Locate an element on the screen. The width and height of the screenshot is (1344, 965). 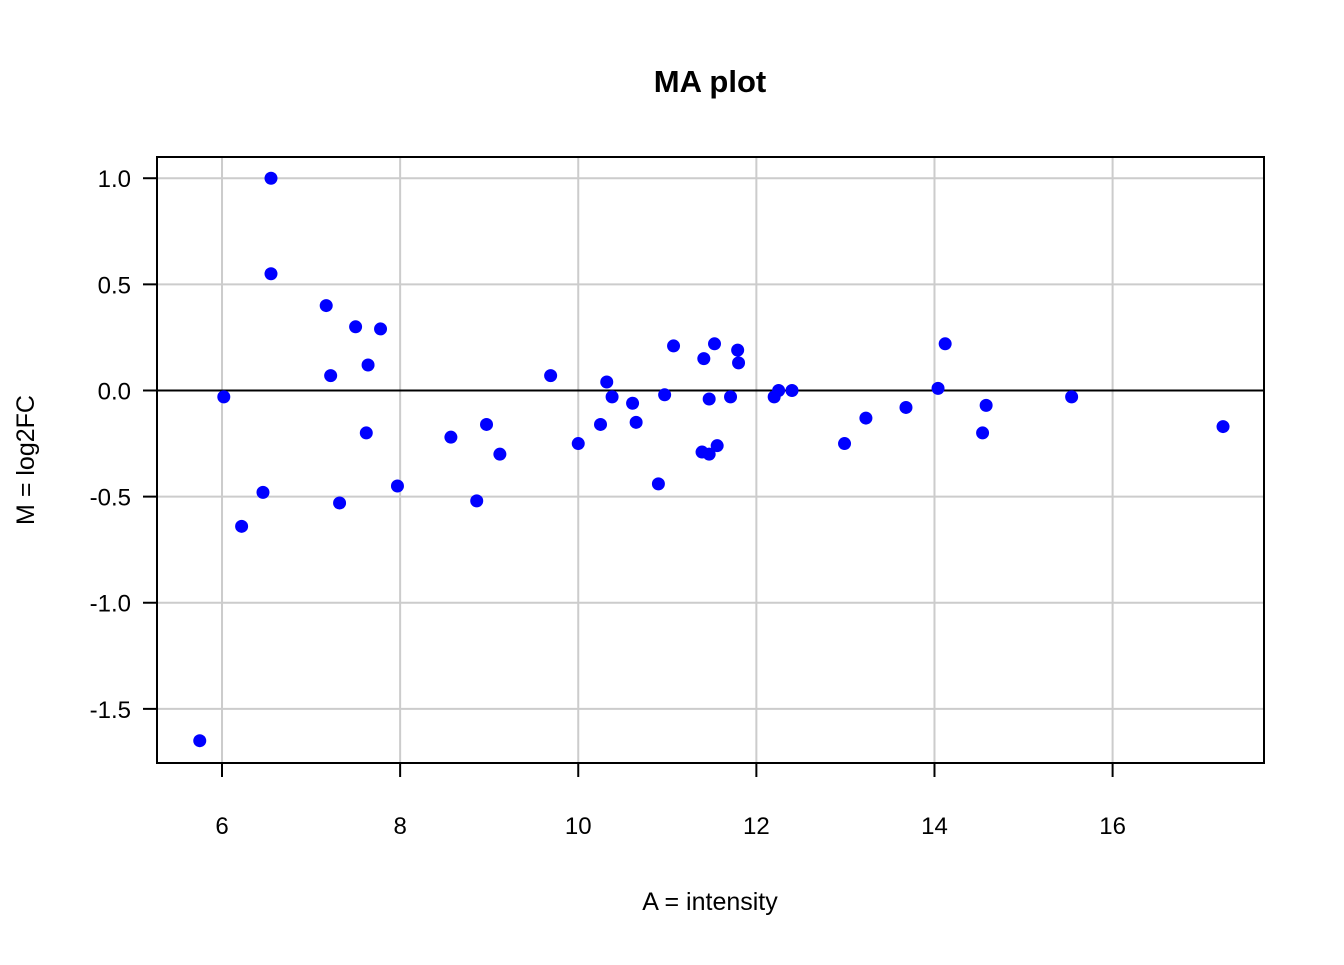
x-tick-label: 16 is located at coordinates (1112, 826).